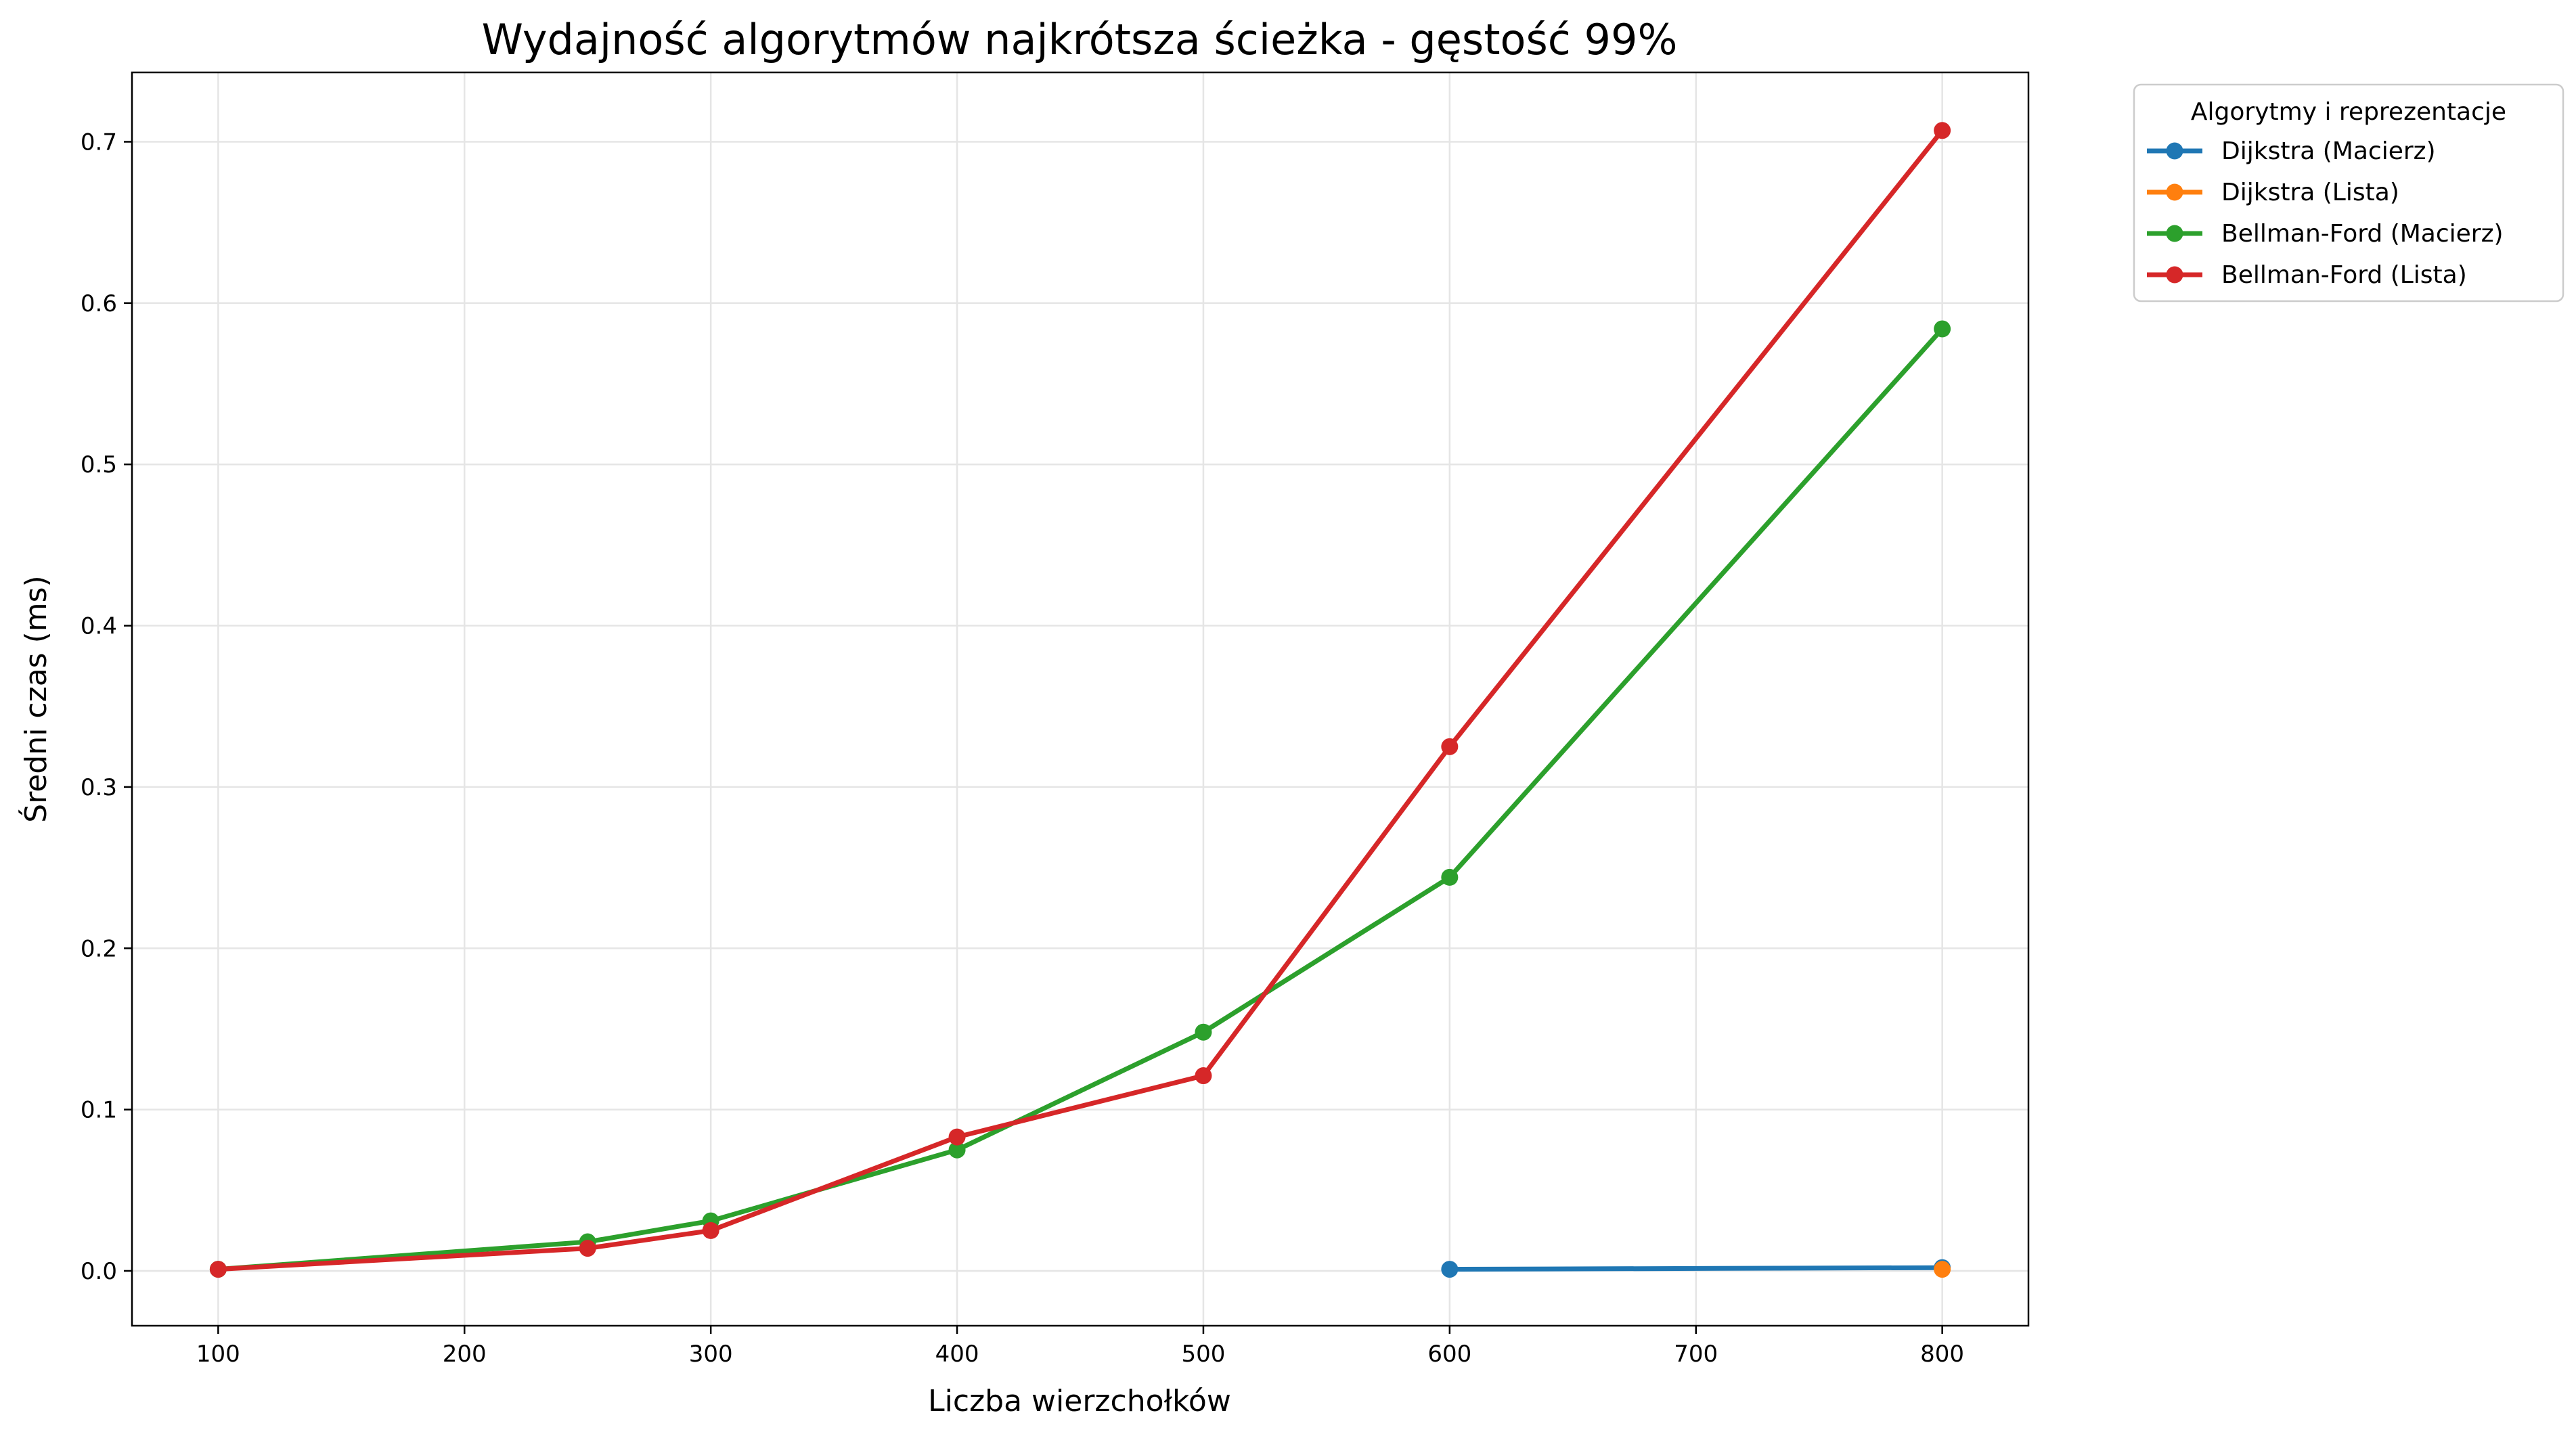 The width and height of the screenshot is (2576, 1434). What do you see at coordinates (1079, 1401) in the screenshot?
I see `x-axis-label: Liczba wierzchołków` at bounding box center [1079, 1401].